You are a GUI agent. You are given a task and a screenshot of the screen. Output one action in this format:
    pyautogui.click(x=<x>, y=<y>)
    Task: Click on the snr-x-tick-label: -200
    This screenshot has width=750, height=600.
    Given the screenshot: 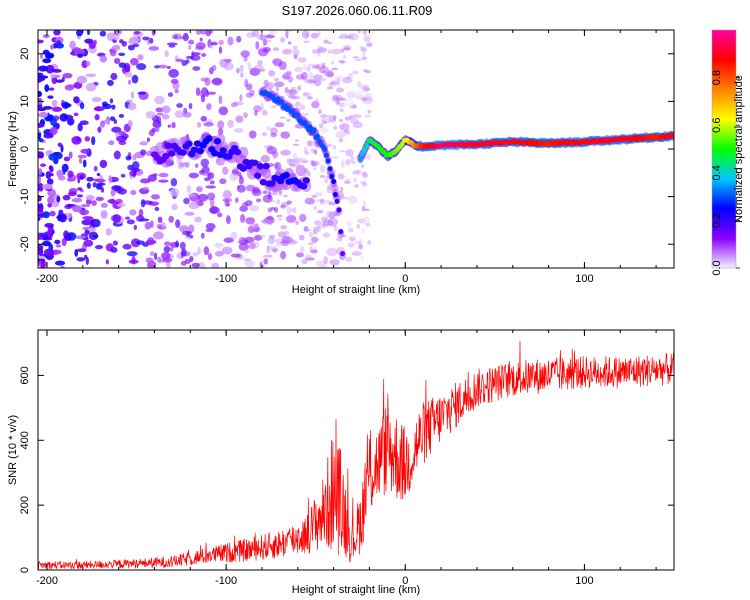 What is the action you would take?
    pyautogui.click(x=47, y=581)
    